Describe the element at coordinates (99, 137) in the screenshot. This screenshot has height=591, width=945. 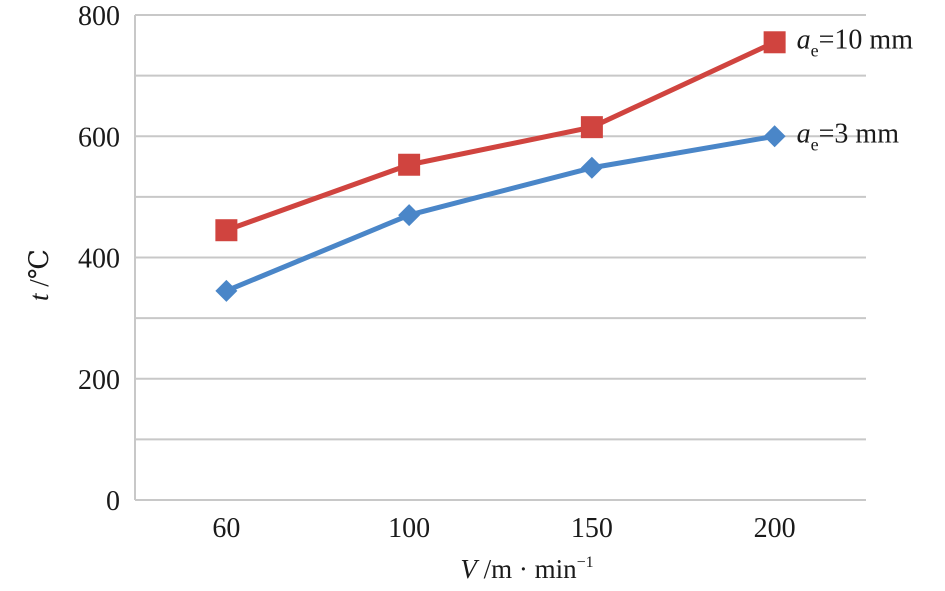
I see `y-tick-label: 600` at that location.